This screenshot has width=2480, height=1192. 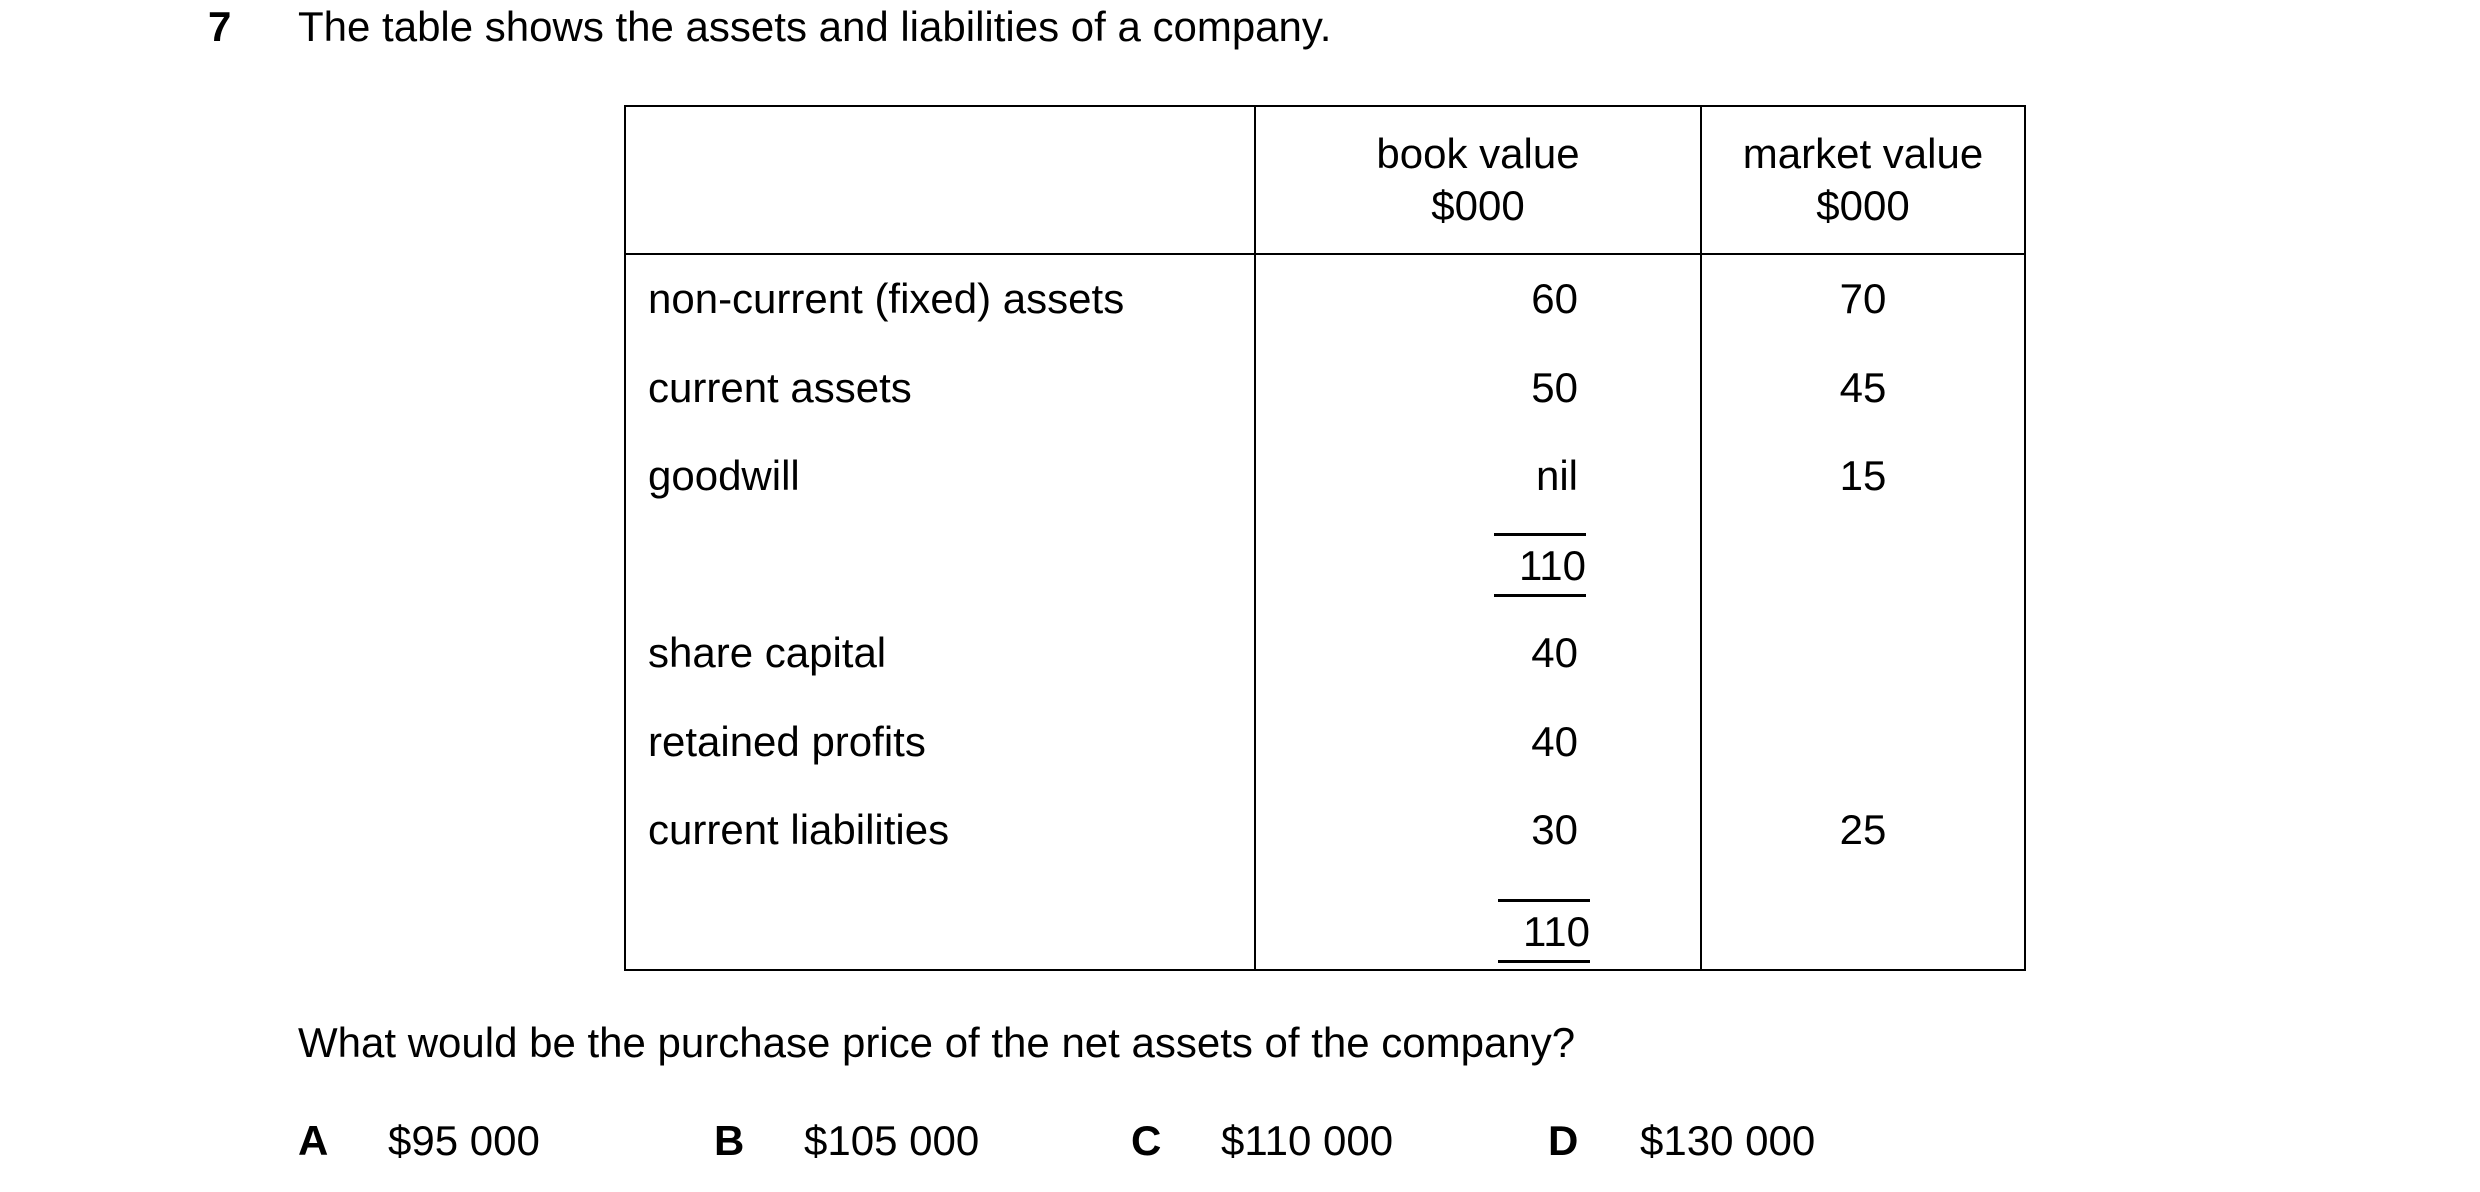 What do you see at coordinates (1563, 1140) in the screenshot?
I see `option-d-letter: D` at bounding box center [1563, 1140].